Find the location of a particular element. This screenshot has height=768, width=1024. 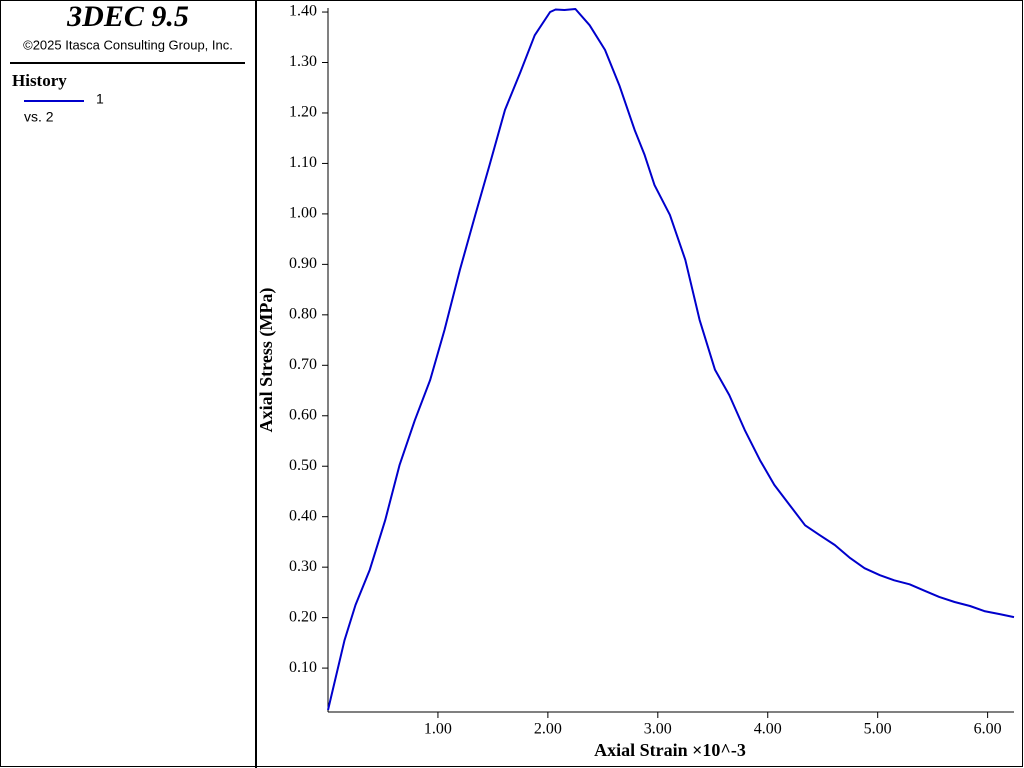

y-tick-label: 1.10 is located at coordinates (303, 162).